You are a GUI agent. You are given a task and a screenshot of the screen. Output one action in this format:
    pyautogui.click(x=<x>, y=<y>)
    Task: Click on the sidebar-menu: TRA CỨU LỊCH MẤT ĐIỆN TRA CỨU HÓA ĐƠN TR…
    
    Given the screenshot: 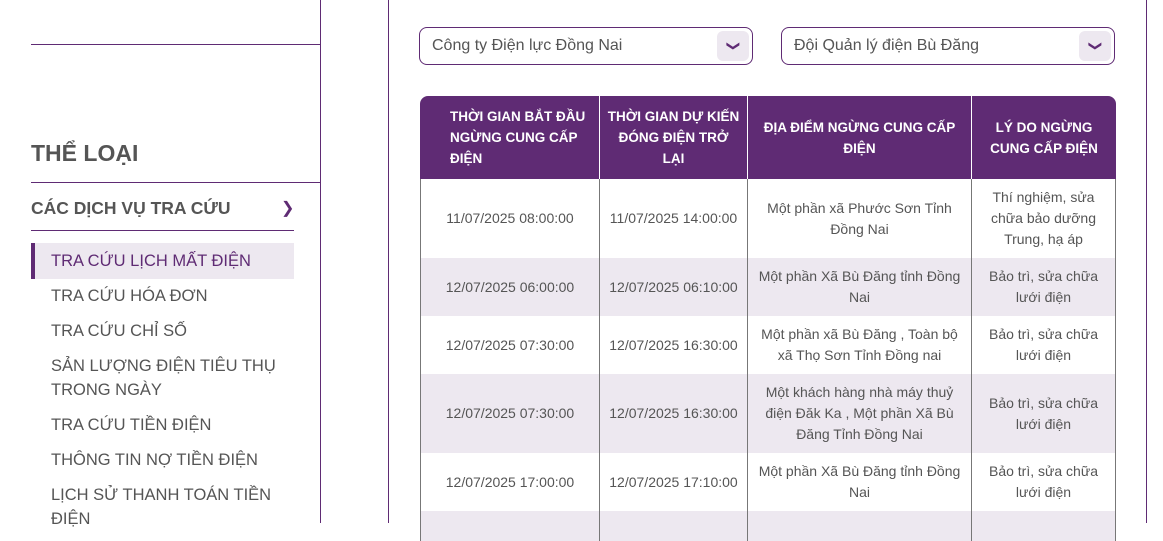 What is the action you would take?
    pyautogui.click(x=162, y=389)
    